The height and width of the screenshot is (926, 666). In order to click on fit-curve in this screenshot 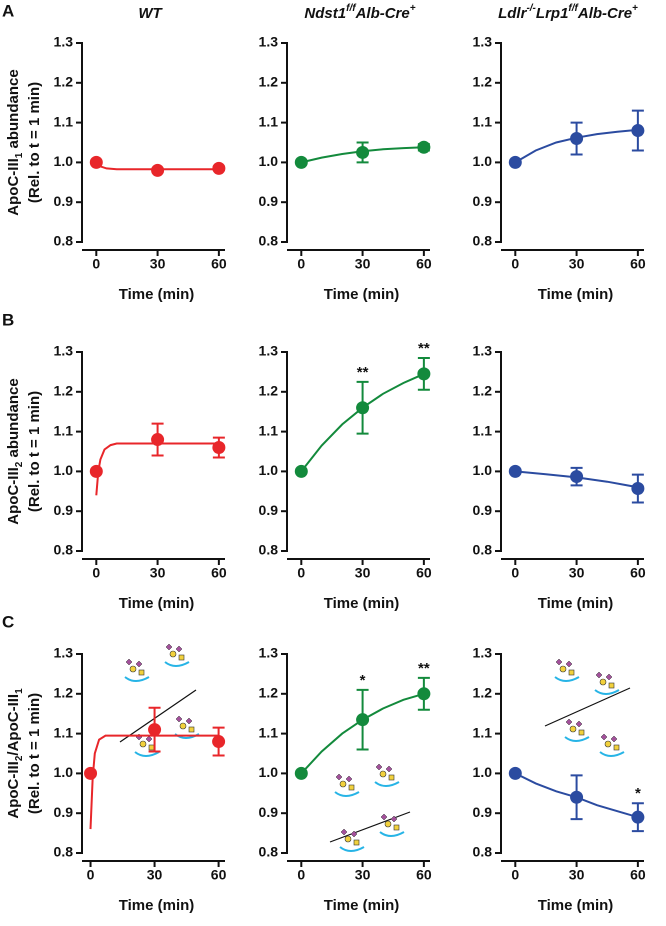, I will do `click(154, 782)`.